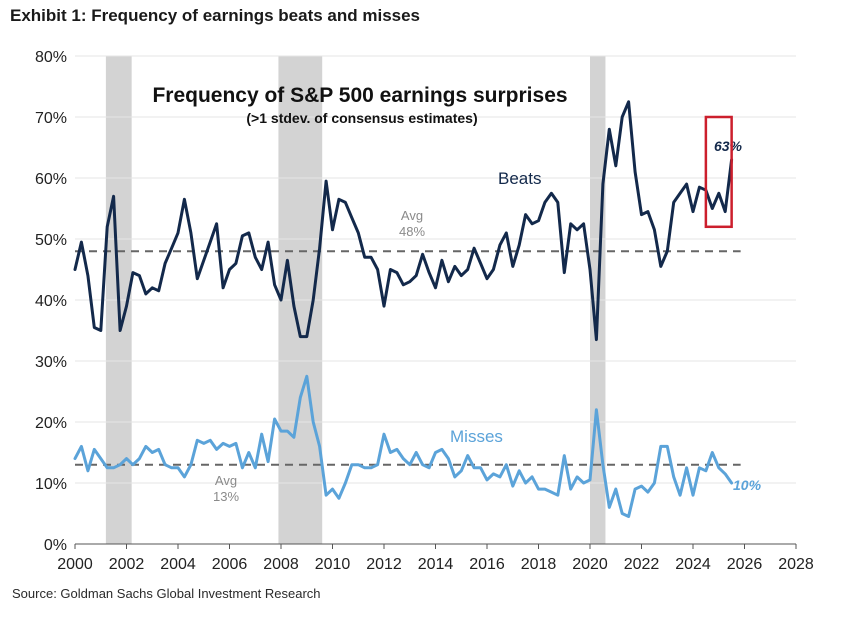 The width and height of the screenshot is (848, 623). What do you see at coordinates (75, 564) in the screenshot?
I see `x-tick-label: 2000` at bounding box center [75, 564].